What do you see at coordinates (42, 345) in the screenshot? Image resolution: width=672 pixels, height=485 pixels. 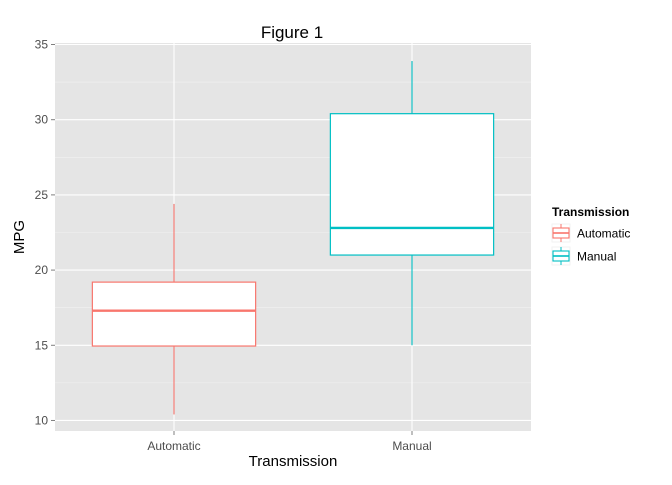 I see `y-tick-label: 15` at bounding box center [42, 345].